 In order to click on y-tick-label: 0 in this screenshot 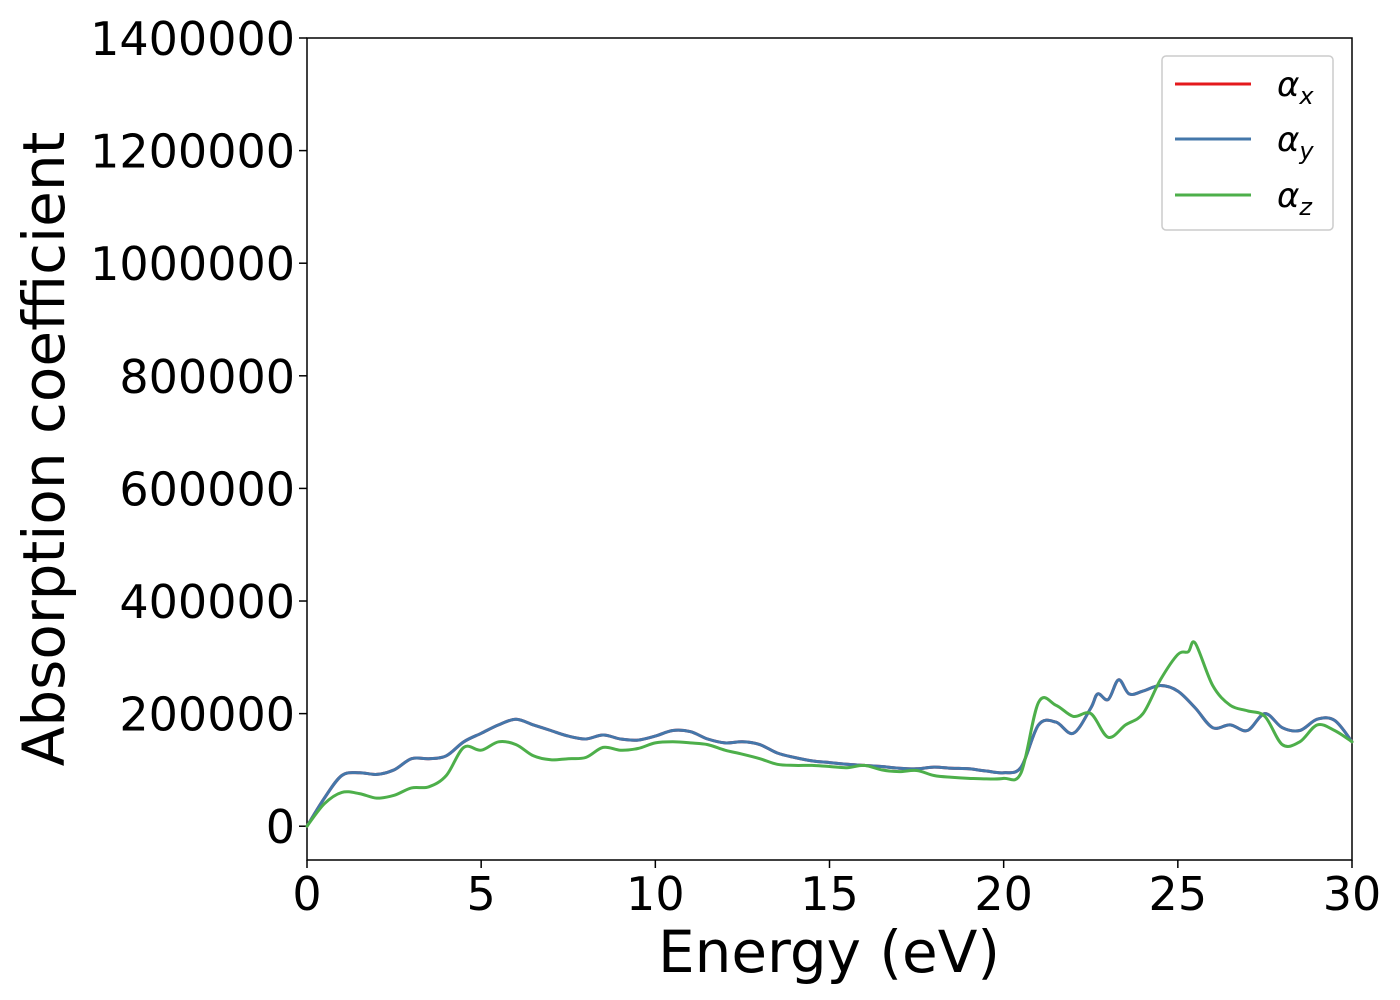, I will do `click(280, 827)`.